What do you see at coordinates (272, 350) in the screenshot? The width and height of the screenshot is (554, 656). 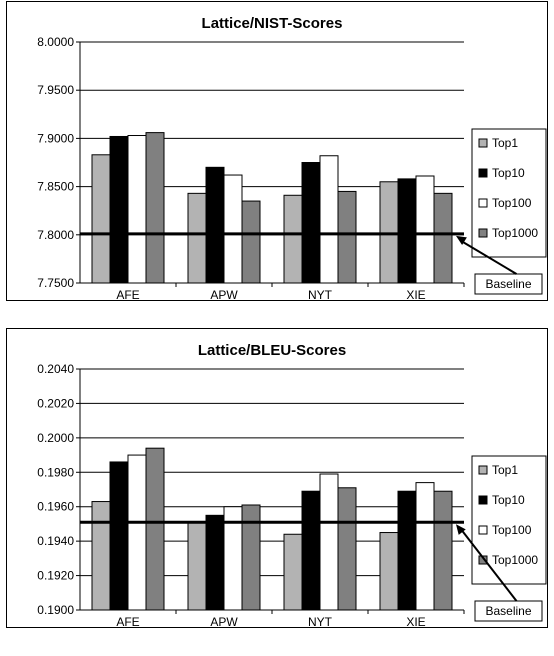 I see `chart-title: Lattice/BLEU-Scores` at bounding box center [272, 350].